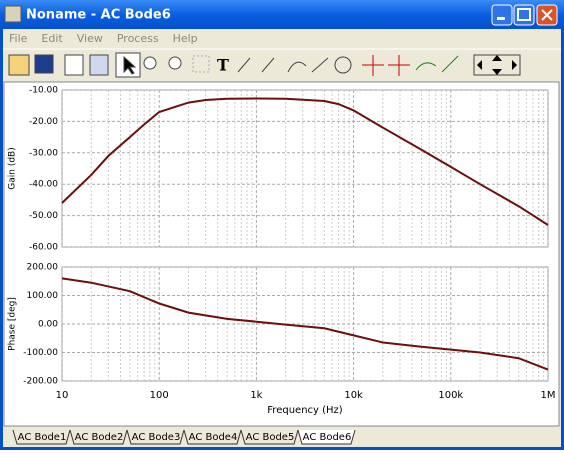 The height and width of the screenshot is (454, 564). Describe the element at coordinates (138, 38) in the screenshot. I see `menu-item: Process` at that location.